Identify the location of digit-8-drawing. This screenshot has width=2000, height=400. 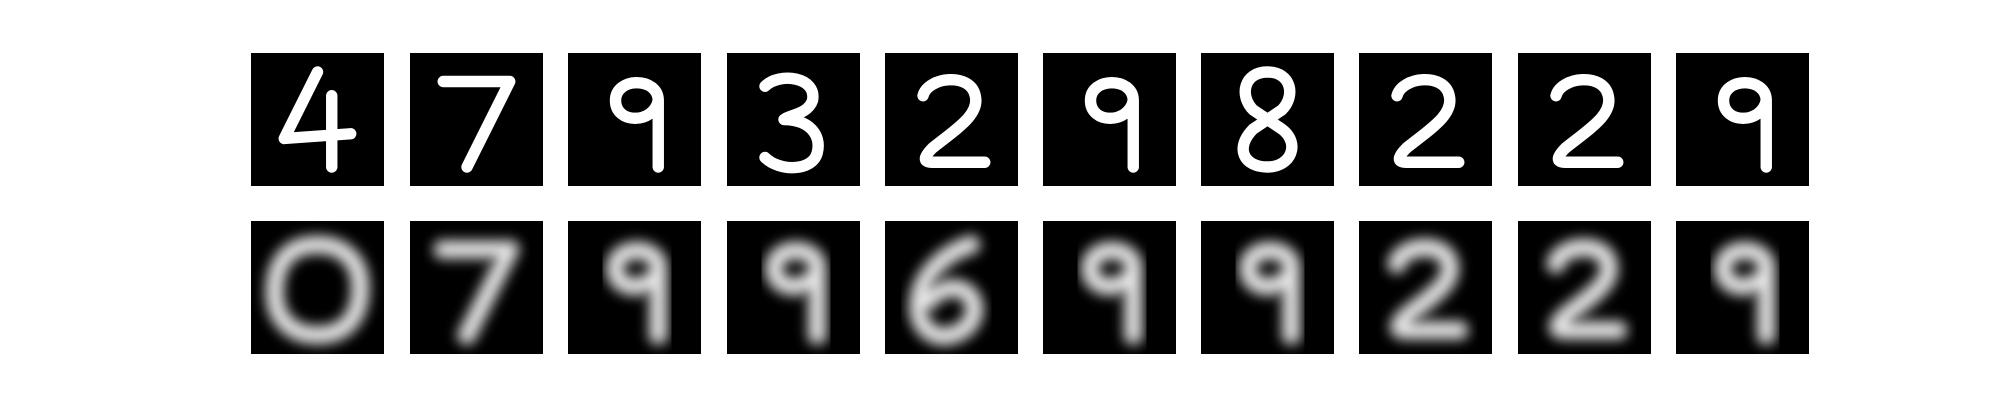
(1267, 119).